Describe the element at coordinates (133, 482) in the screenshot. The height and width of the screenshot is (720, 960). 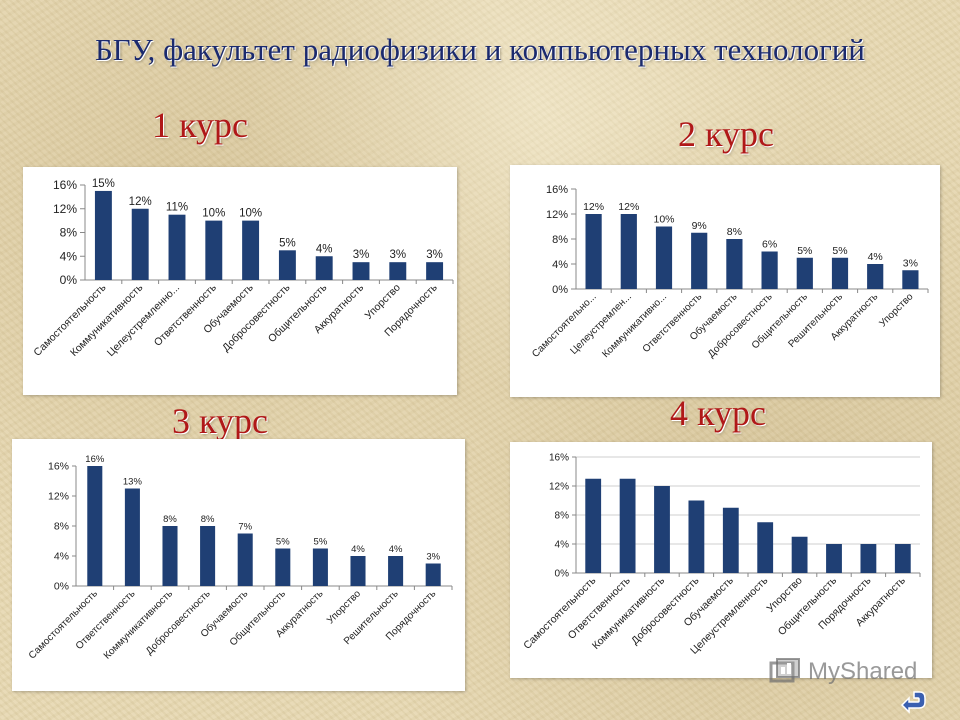
I see `data-label: 13%` at that location.